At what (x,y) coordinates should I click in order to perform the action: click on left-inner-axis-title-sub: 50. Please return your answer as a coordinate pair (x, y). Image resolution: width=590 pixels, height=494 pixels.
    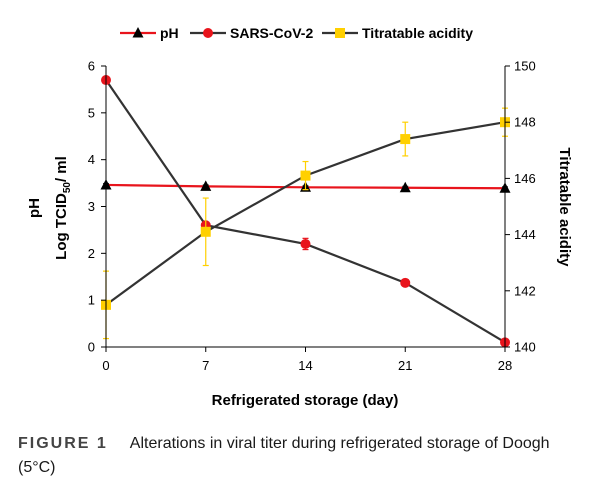
    Looking at the image, I should click on (67, 188).